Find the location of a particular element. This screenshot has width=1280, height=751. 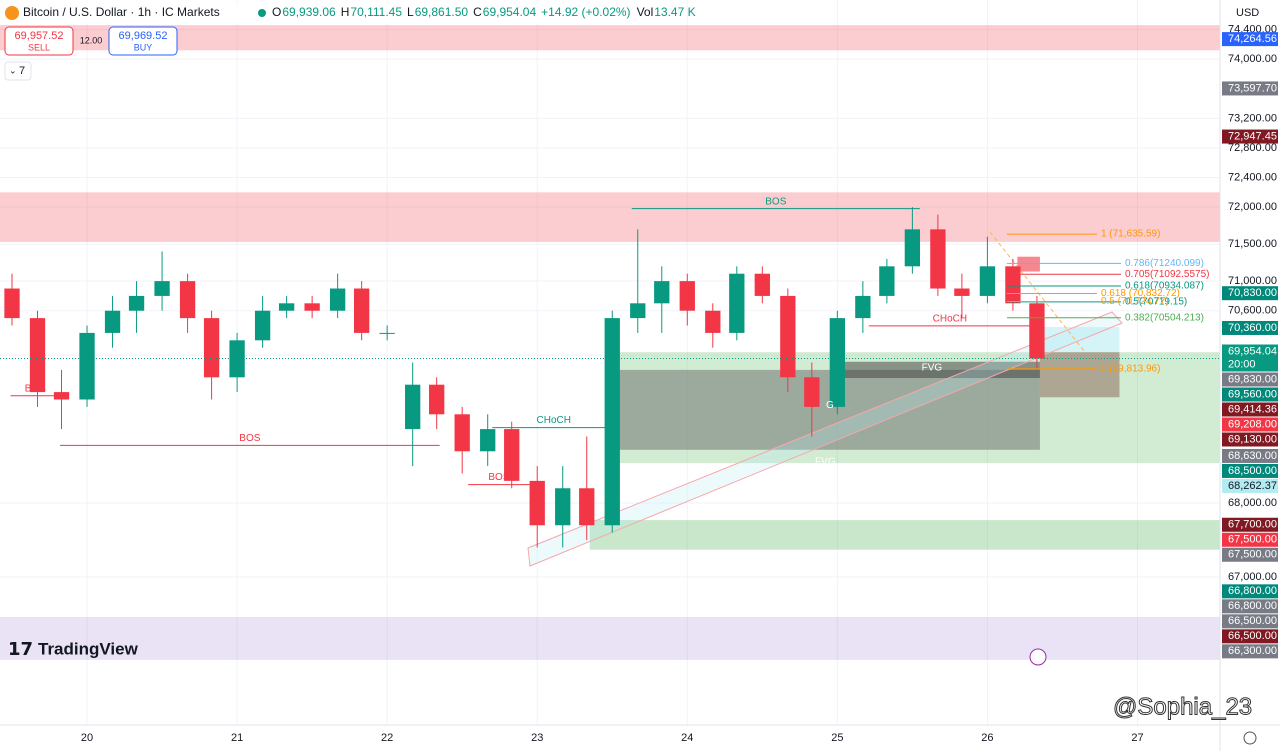

y-tick-label: 73,200.00 is located at coordinates (1252, 118).